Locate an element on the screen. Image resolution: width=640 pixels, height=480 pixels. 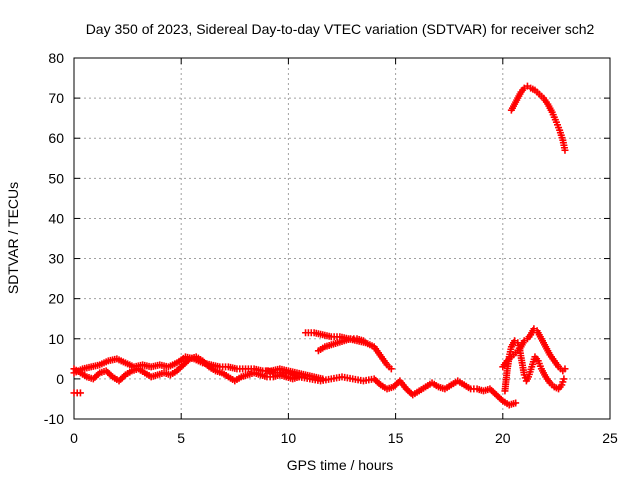
x-tick-label: 20 is located at coordinates (503, 438).